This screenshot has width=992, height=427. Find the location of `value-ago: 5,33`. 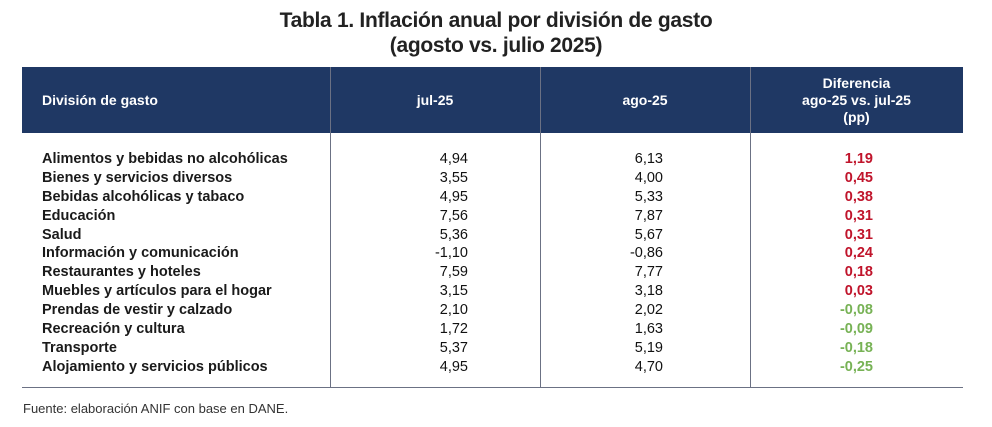

value-ago: 5,33 is located at coordinates (648, 196).